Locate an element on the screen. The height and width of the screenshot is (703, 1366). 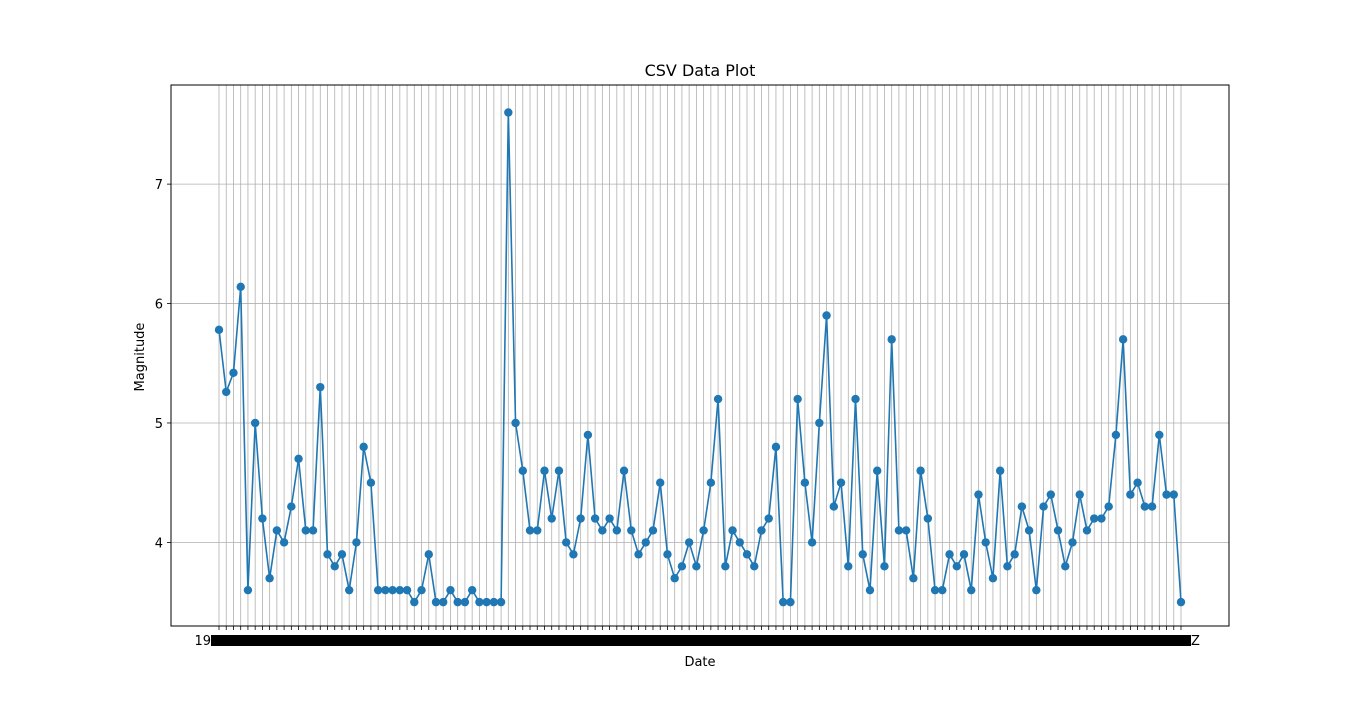
x-tick-label-last: Z is located at coordinates (1195, 641).